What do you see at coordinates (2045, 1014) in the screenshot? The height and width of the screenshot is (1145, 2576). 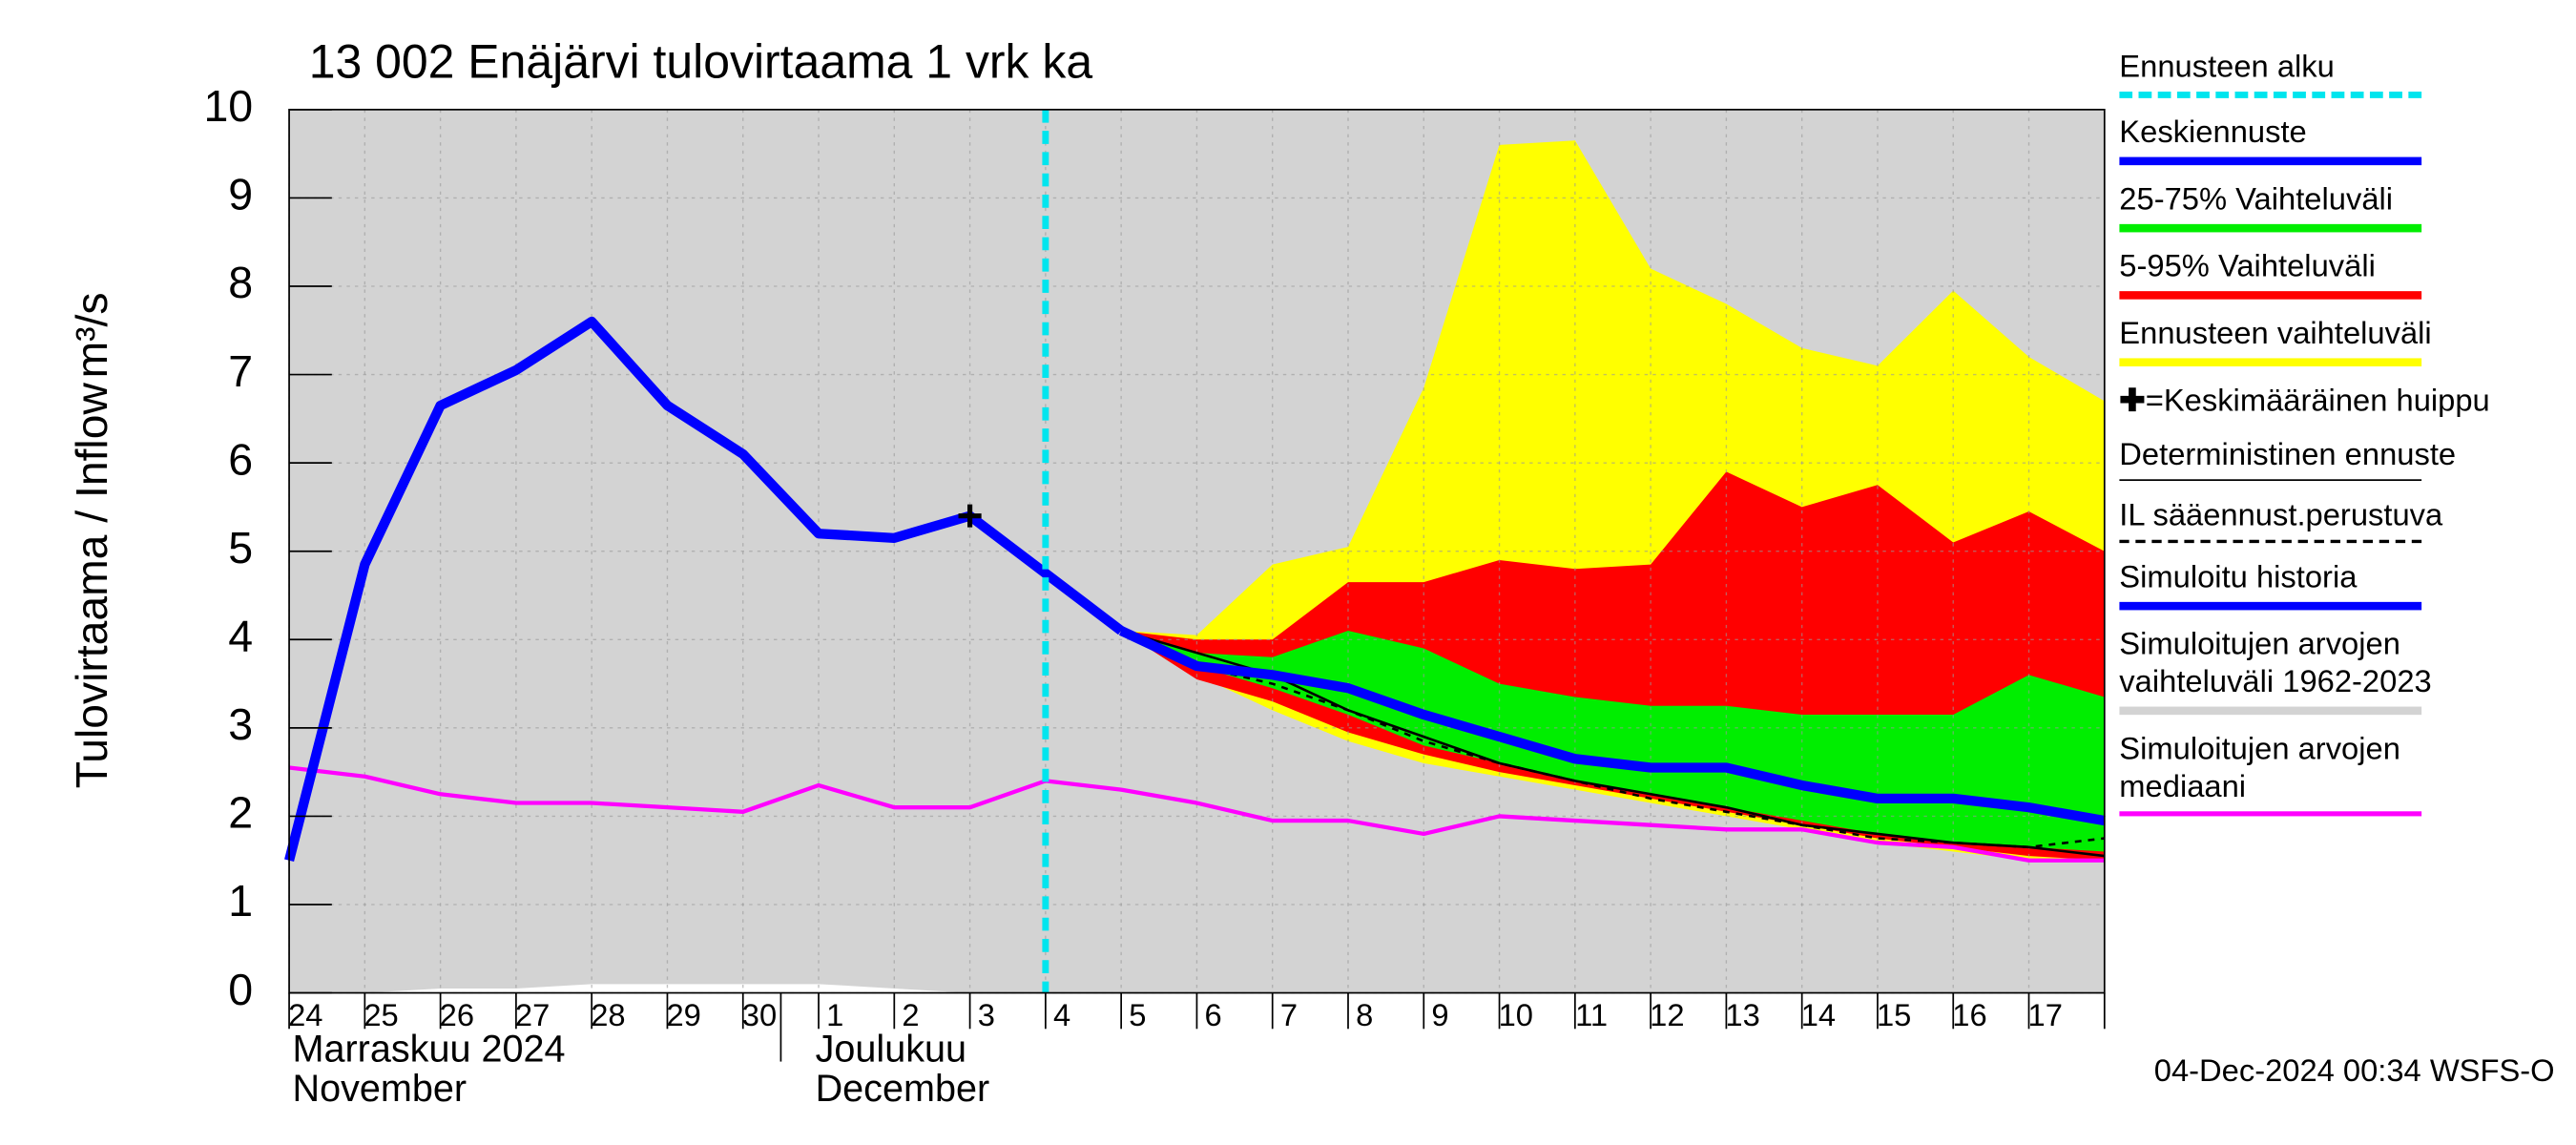 I see `x-tick-label: 17` at bounding box center [2045, 1014].